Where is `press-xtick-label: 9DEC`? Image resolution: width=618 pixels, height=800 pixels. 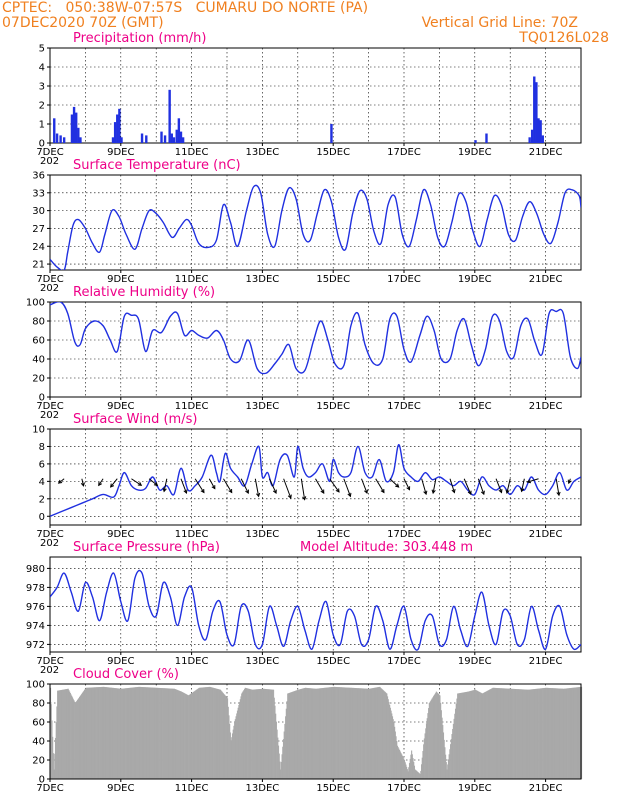
press-xtick-label: 9DEC is located at coordinates (120, 661).